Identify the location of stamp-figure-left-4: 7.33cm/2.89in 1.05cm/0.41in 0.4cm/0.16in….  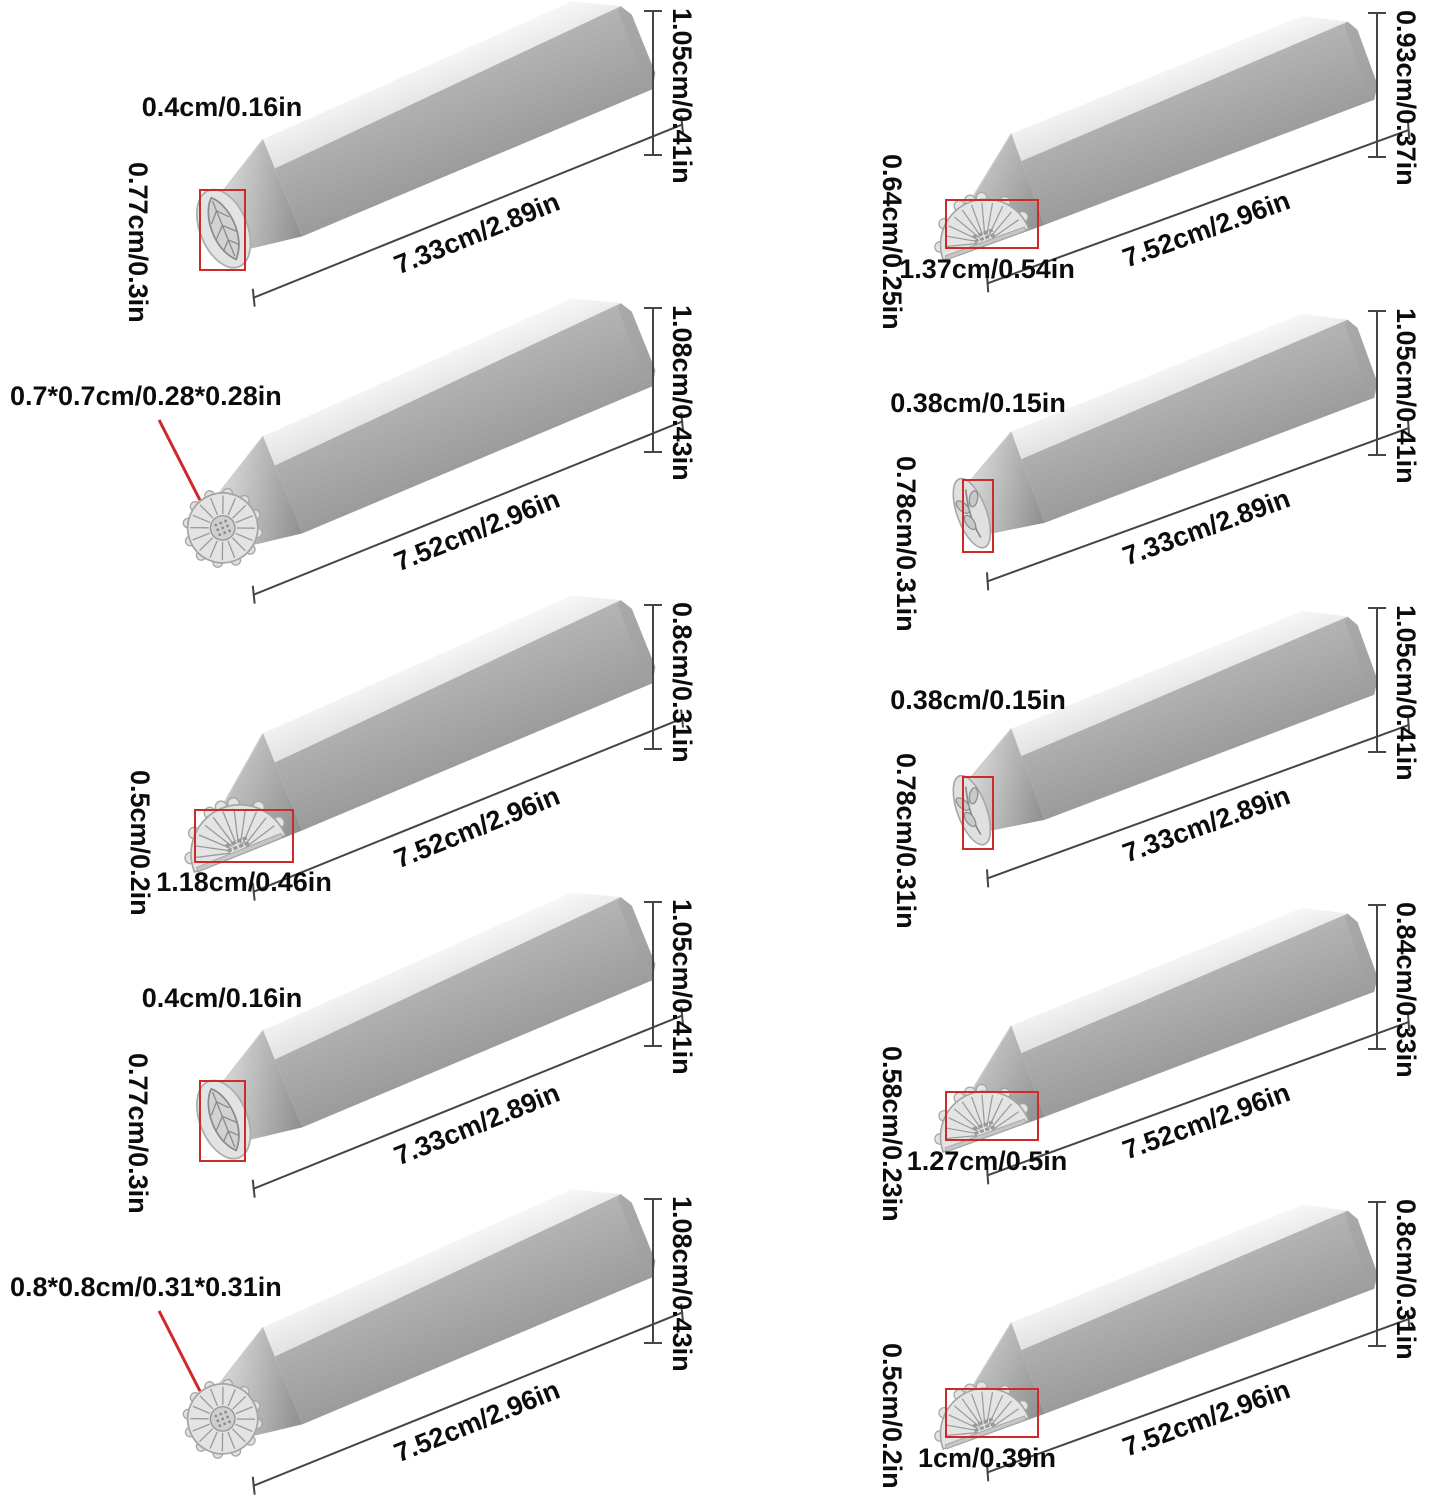
(368, 1043).